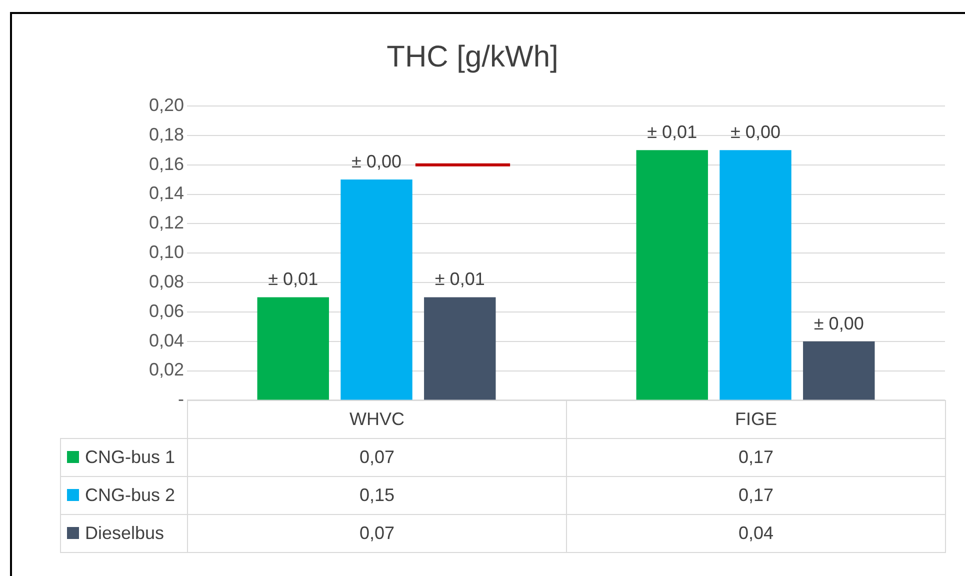 The height and width of the screenshot is (576, 965). Describe the element at coordinates (166, 134) in the screenshot. I see `y-tick-label: 0,18` at that location.